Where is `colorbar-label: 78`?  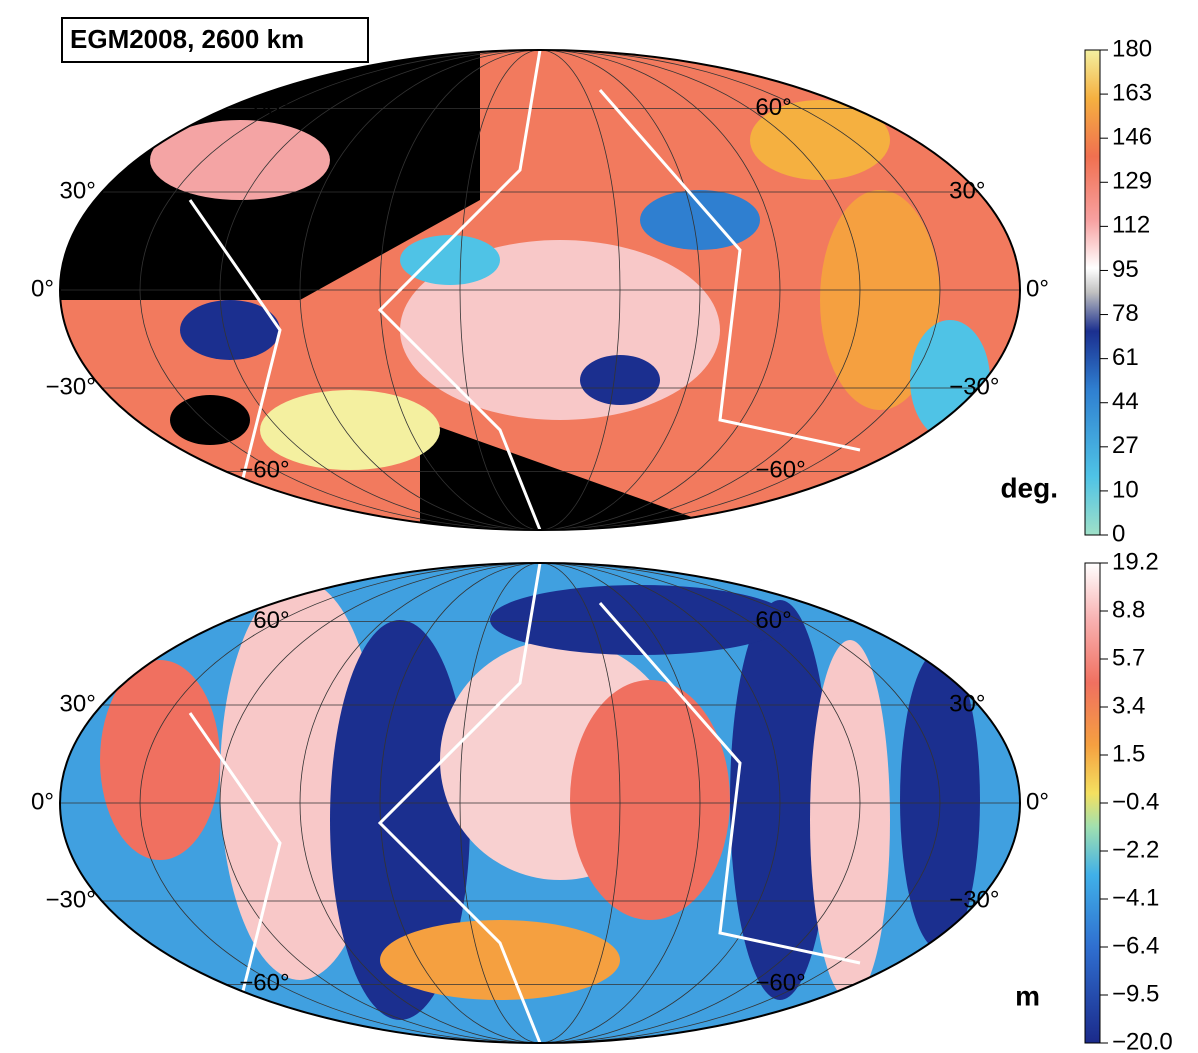 colorbar-label: 78 is located at coordinates (1125, 313).